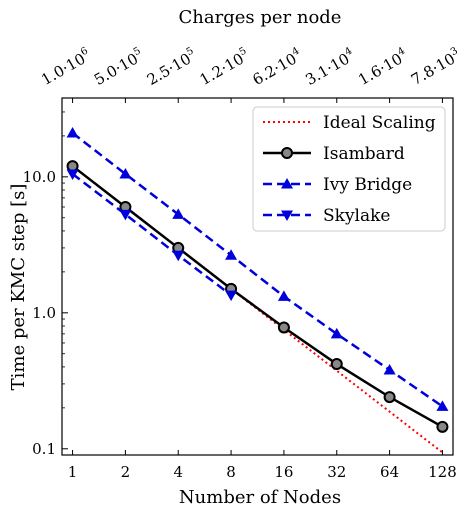 This screenshot has width=474, height=513. Describe the element at coordinates (44, 313) in the screenshot. I see `y-tick-label: 1.0` at that location.